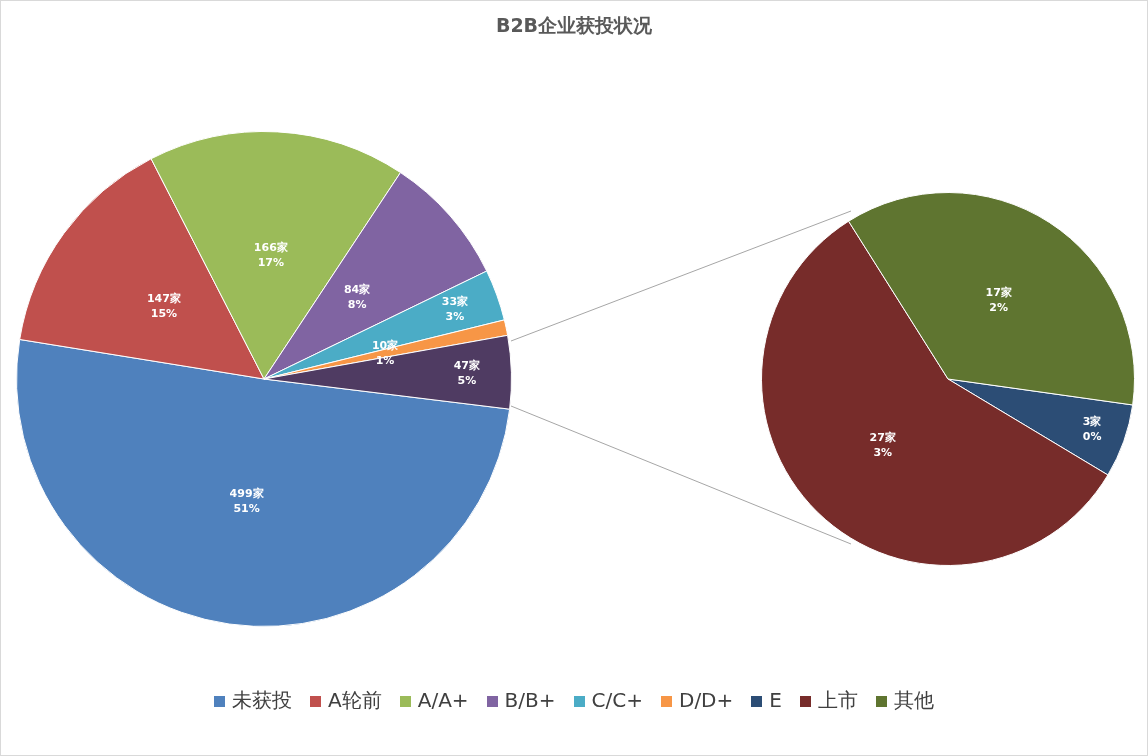 Image resolution: width=1148 pixels, height=756 pixels. I want to click on data-label: 47家 5%, so click(467, 372).